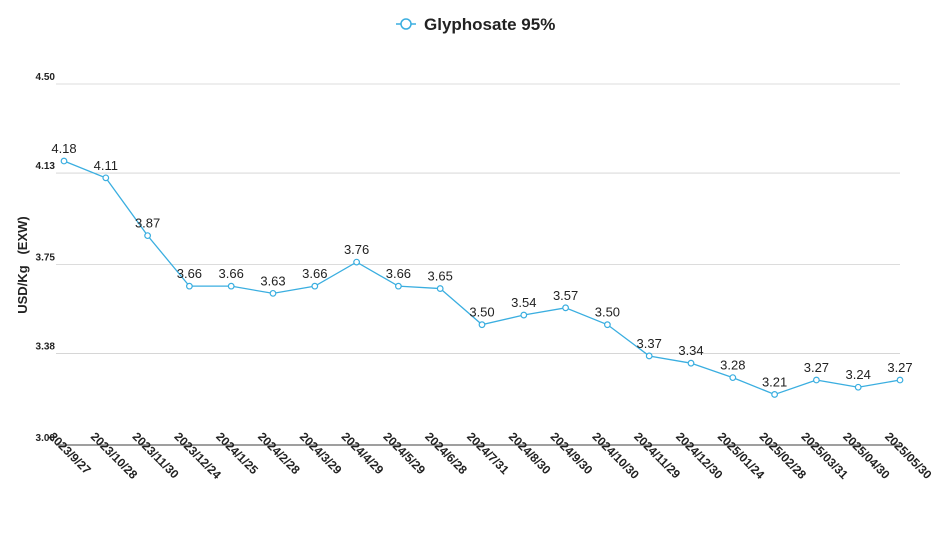  I want to click on y-tick-label: 3.00, so click(46, 438).